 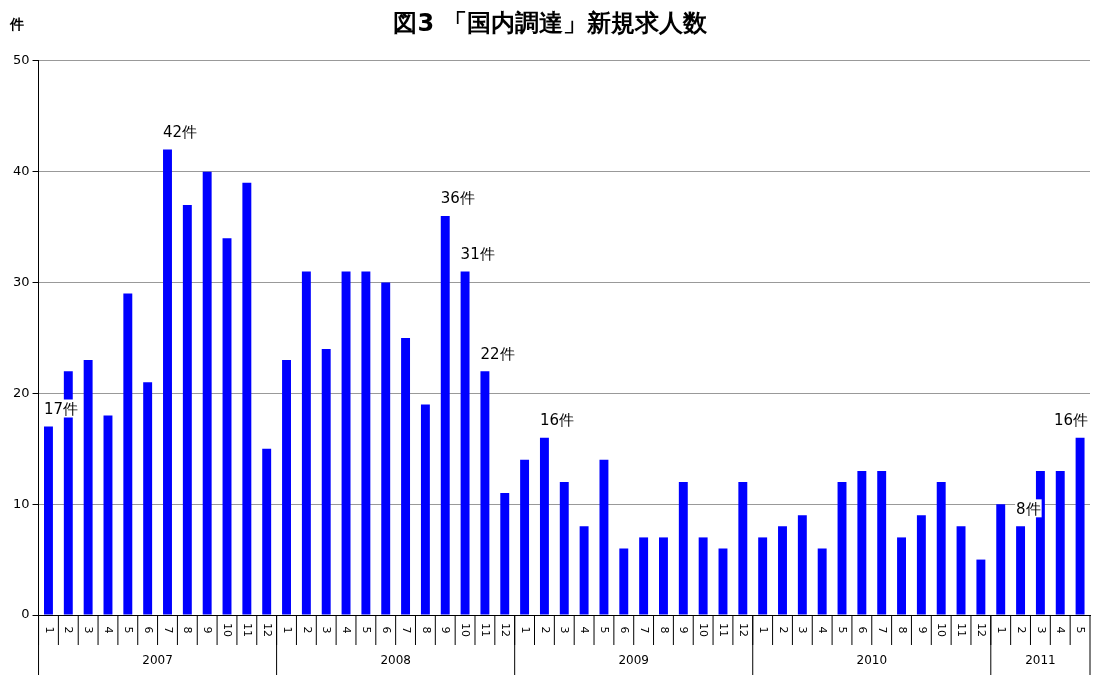 I want to click on y-tick-label: 10, so click(x=21, y=503).